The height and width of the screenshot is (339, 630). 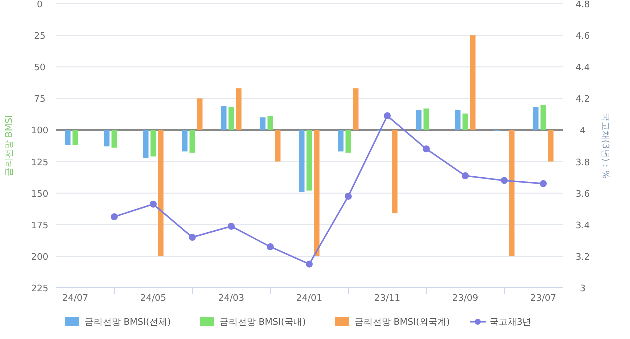 I want to click on y-tick-label: 50, so click(x=40, y=69).